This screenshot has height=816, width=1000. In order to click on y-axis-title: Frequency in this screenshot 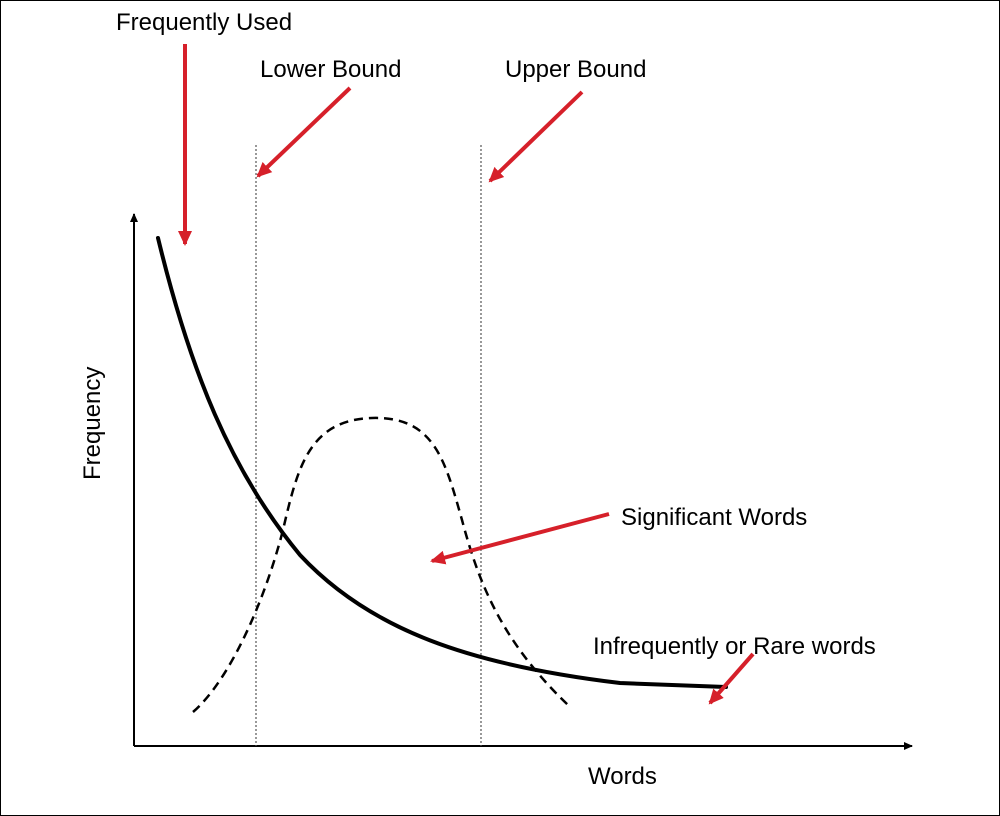, I will do `click(92, 423)`.